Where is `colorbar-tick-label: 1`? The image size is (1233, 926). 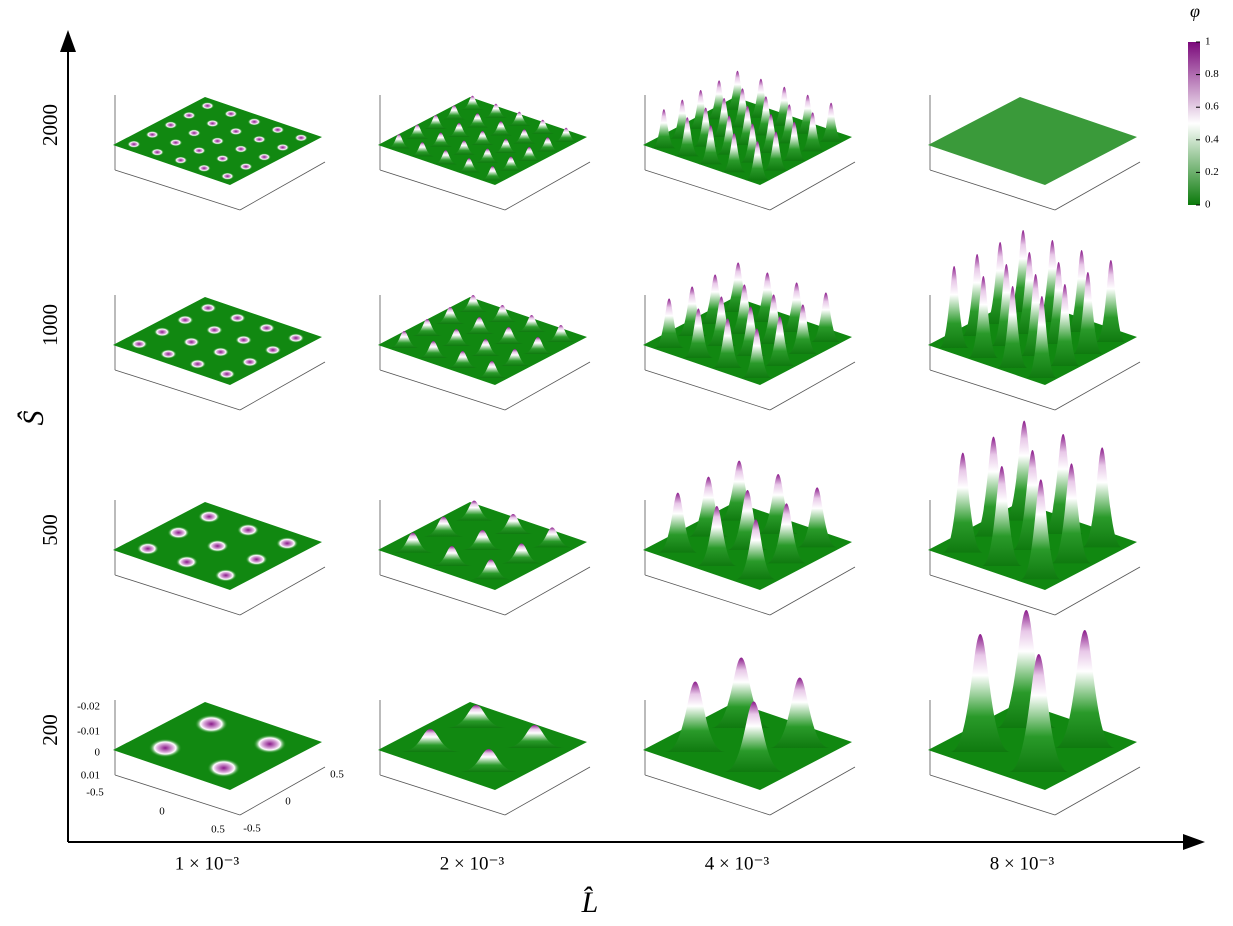
colorbar-tick-label: 1 is located at coordinates (1208, 42).